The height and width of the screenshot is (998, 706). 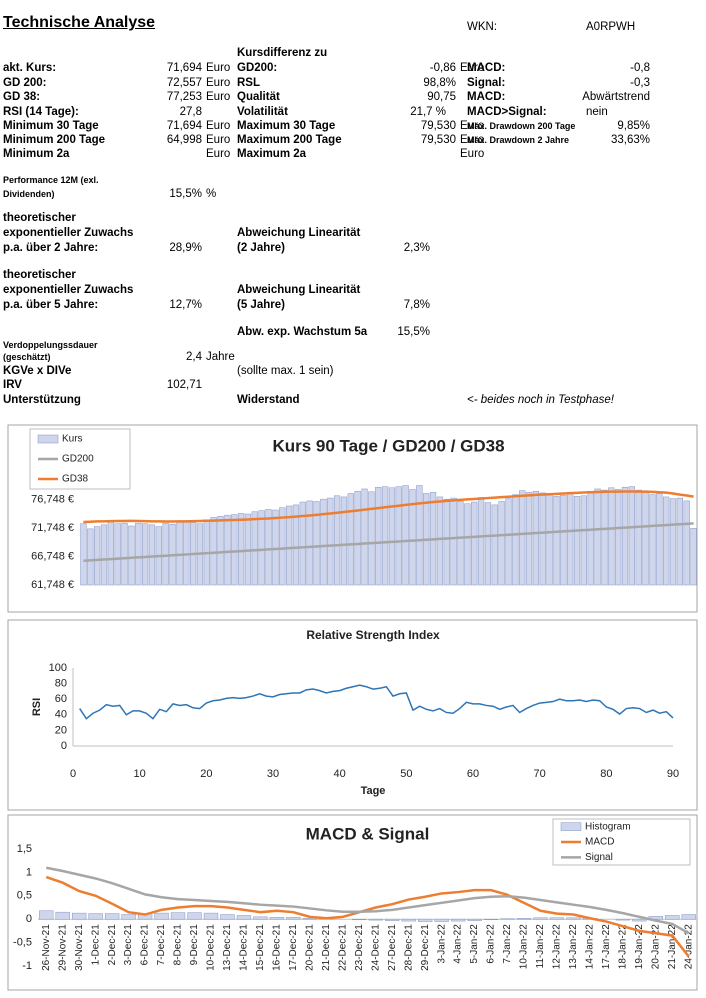 What do you see at coordinates (161, 945) in the screenshot?
I see `x-tick-label: 7-Dec-21` at bounding box center [161, 945].